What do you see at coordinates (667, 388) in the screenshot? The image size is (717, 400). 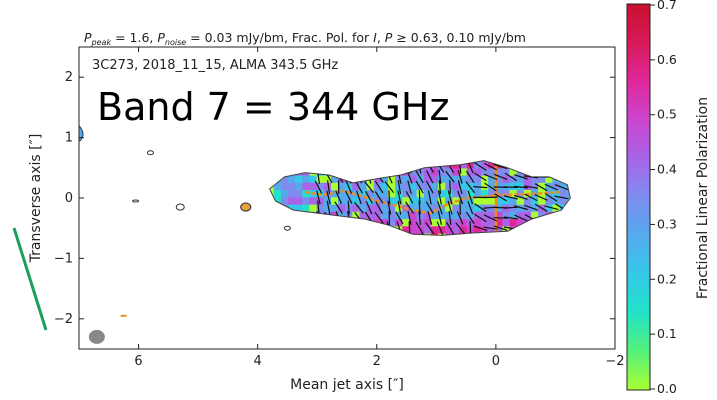 I see `colorbar-tick-label: 0.0` at bounding box center [667, 388].